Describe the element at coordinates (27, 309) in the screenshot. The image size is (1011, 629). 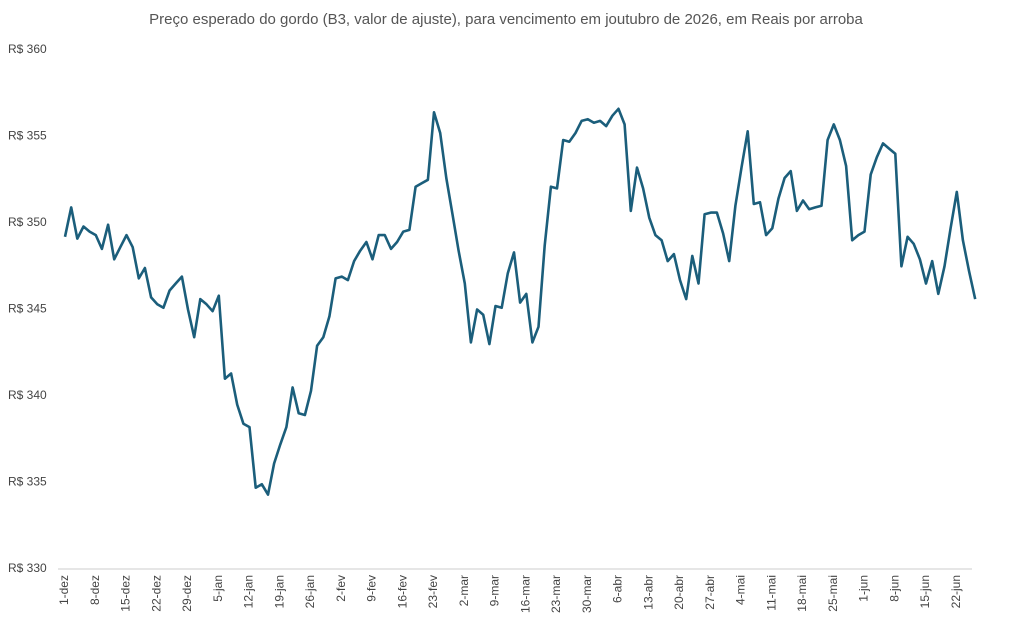
I see `y-tick-label: R$ 345` at that location.